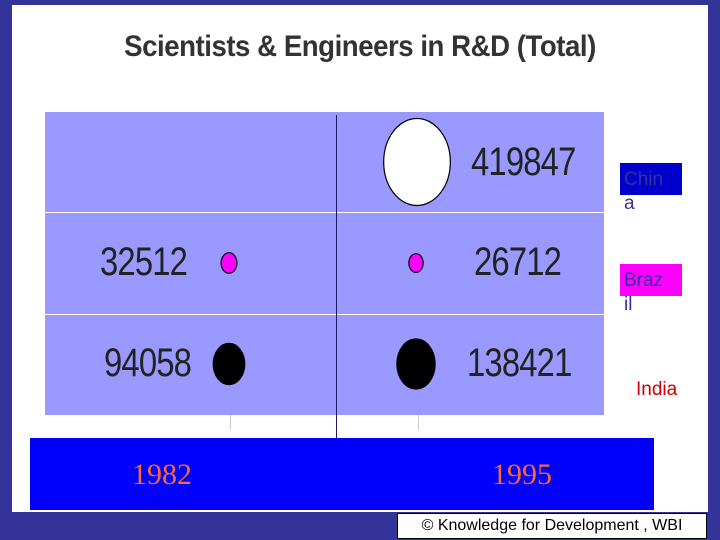  I want to click on legend-swatch-china, so click(651, 179).